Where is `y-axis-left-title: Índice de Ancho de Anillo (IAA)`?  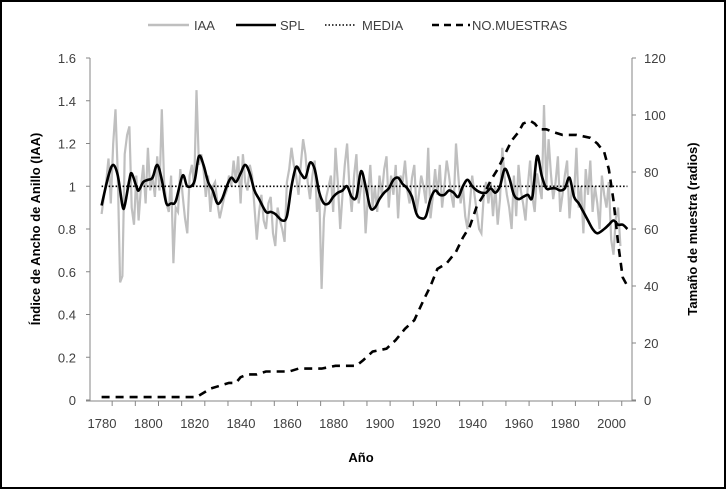
y-axis-left-title: Índice de Ancho de Anillo (IAA) is located at coordinates (35, 229).